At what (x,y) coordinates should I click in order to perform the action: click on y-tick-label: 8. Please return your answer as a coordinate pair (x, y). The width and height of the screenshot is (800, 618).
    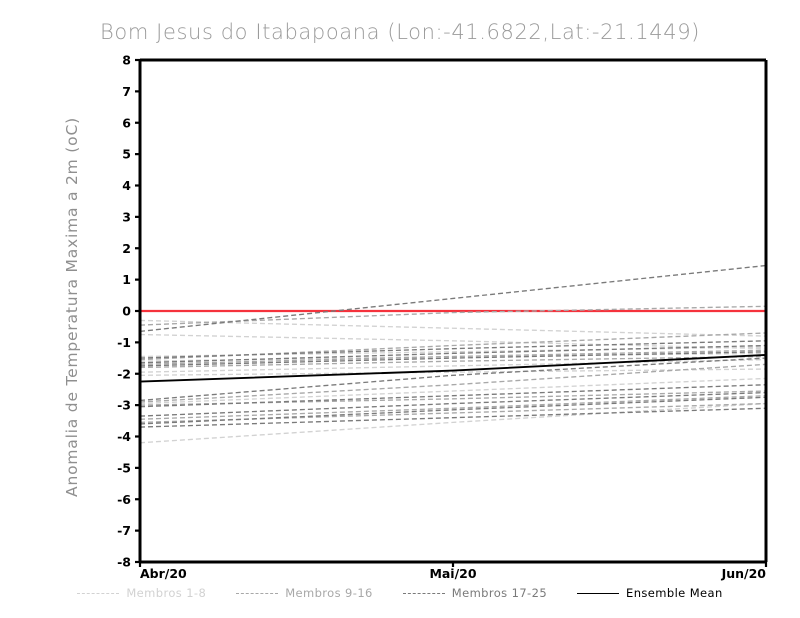
    Looking at the image, I should click on (126, 60).